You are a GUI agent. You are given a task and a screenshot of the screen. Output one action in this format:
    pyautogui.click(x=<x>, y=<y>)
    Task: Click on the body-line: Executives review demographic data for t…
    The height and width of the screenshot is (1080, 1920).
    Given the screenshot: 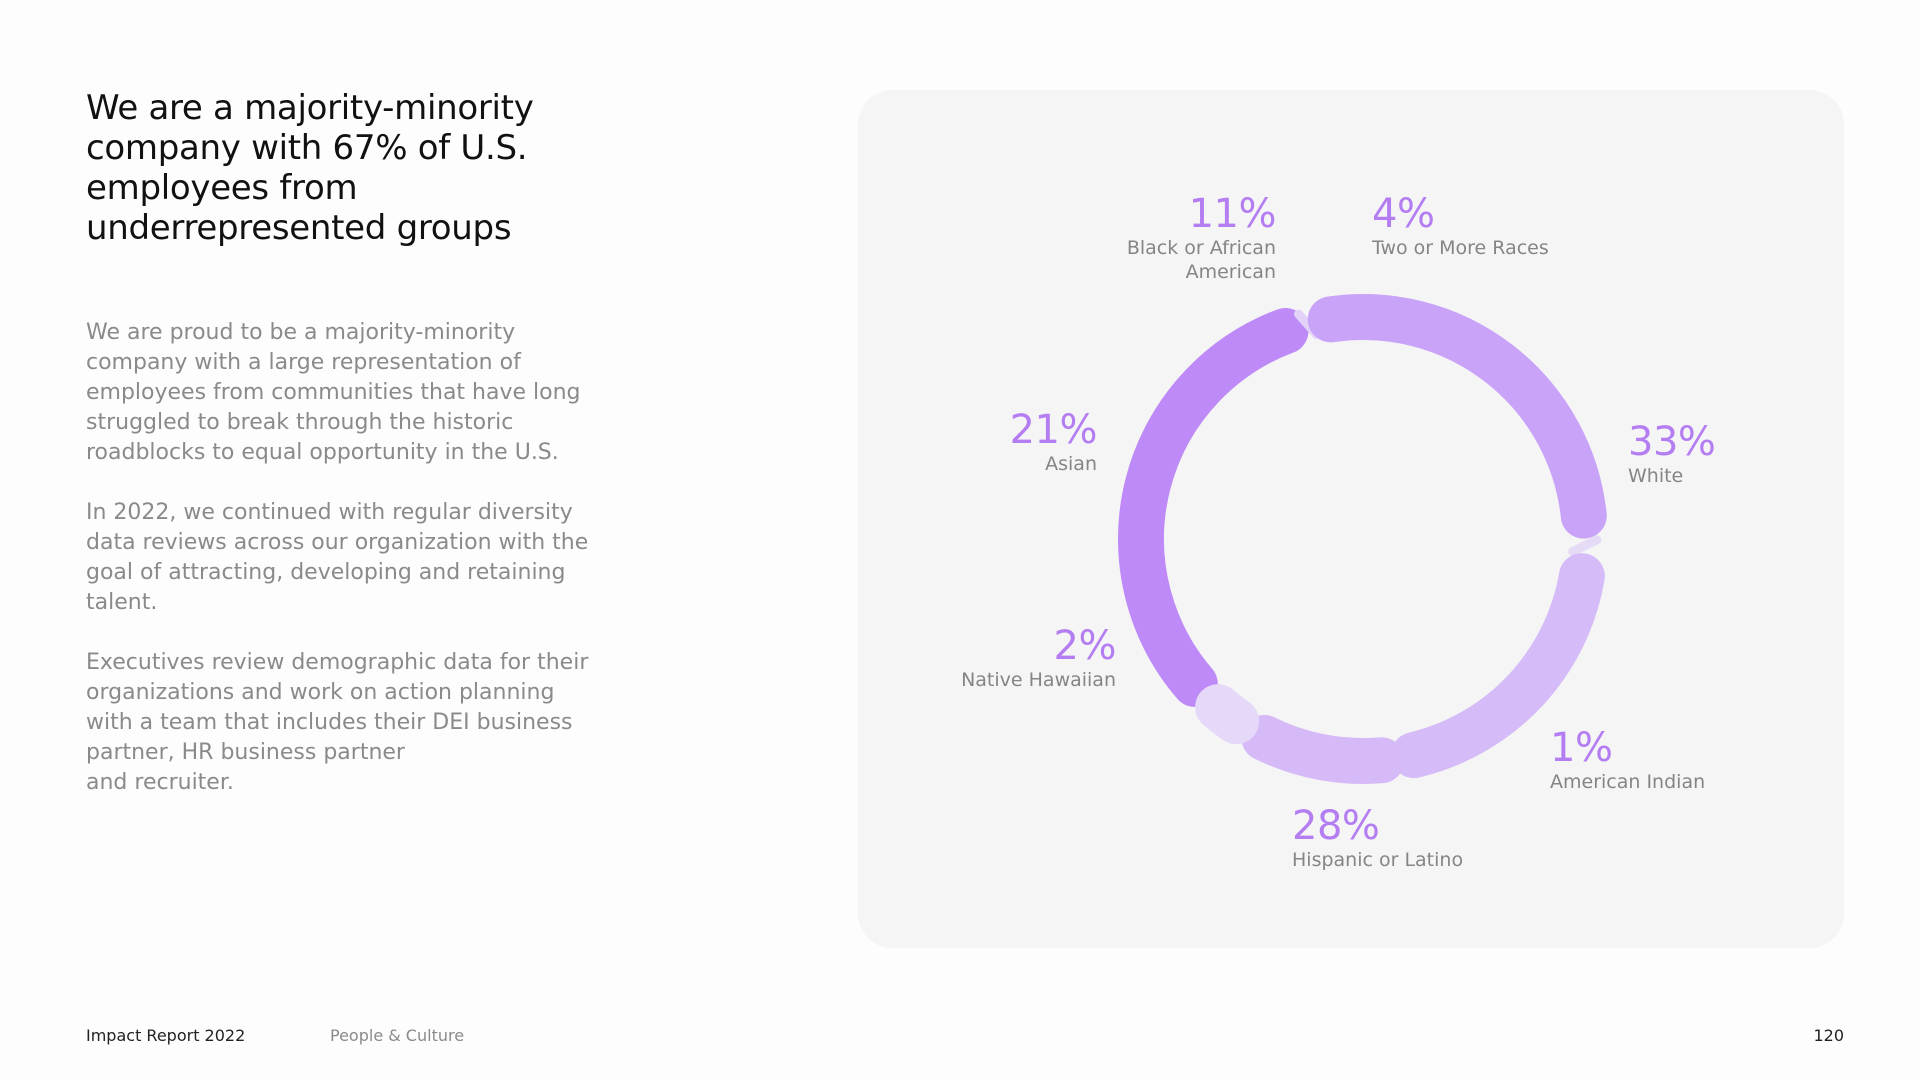 What is the action you would take?
    pyautogui.click(x=337, y=662)
    